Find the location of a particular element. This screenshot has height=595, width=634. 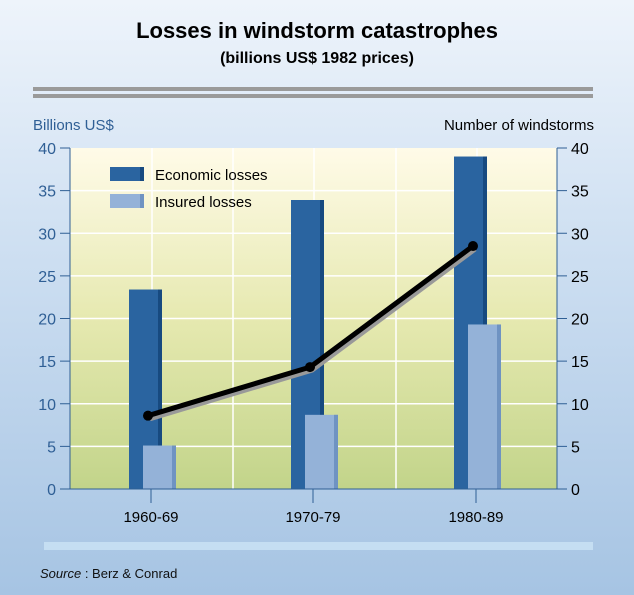

y-tick-label: 25 is located at coordinates (47, 277).